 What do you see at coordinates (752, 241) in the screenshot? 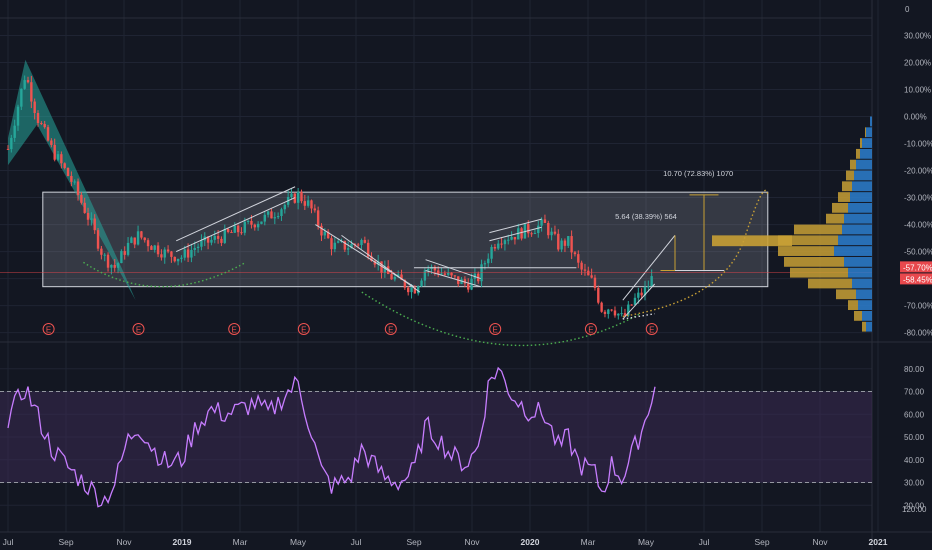
I see `volume-bar-poc` at bounding box center [752, 241].